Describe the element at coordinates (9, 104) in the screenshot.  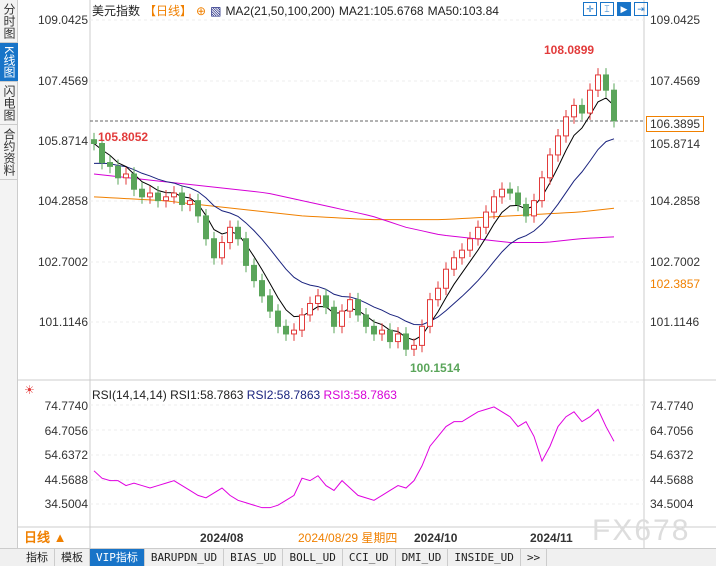
I see `tab-flash: 闪电图` at that location.